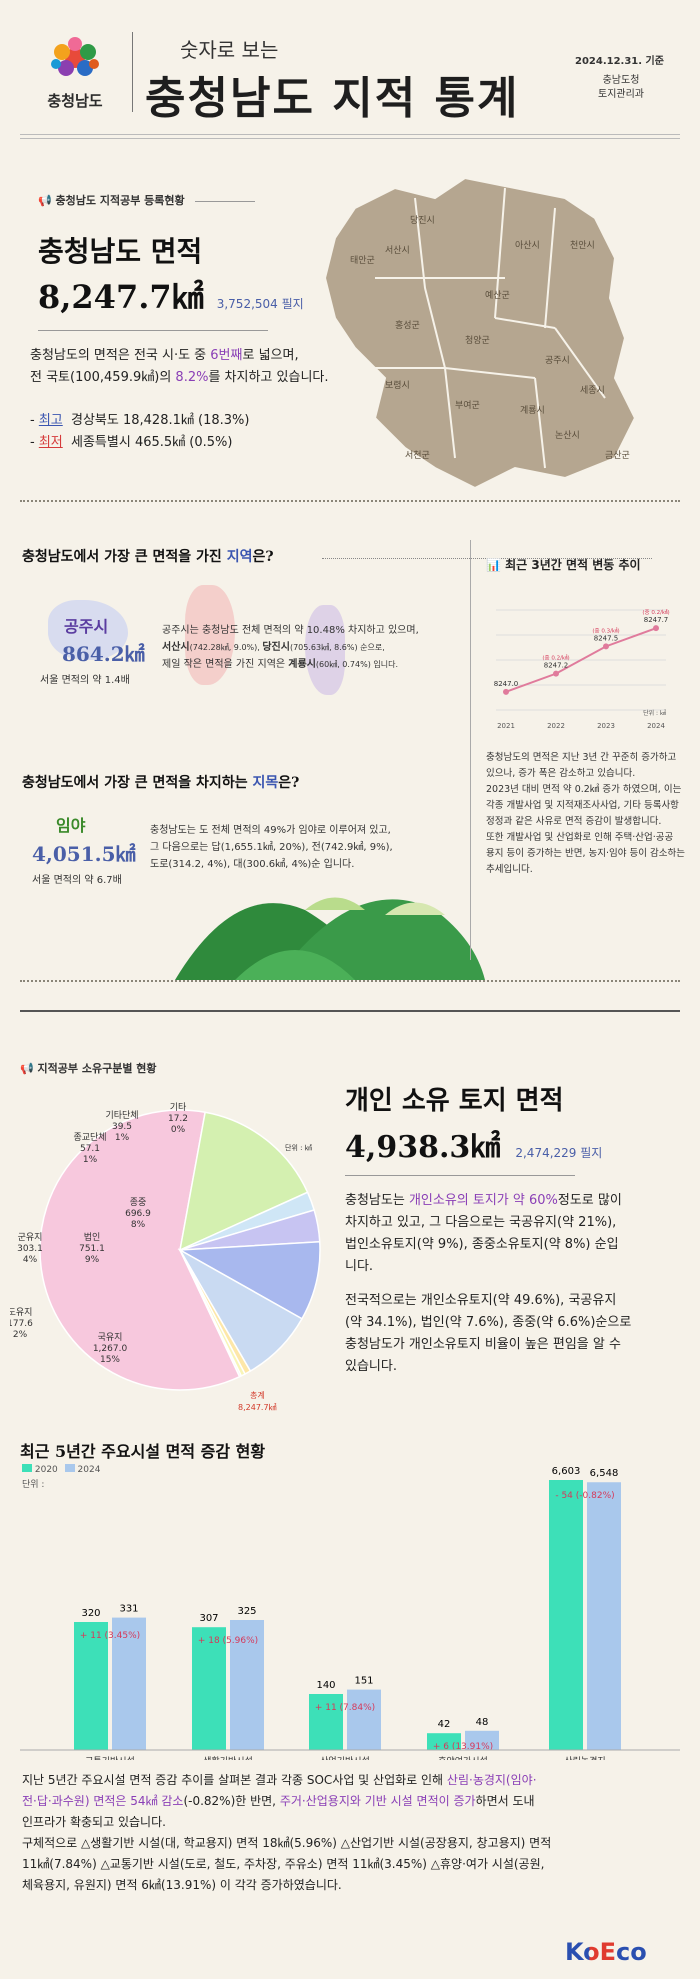 This screenshot has width=700, height=1979. Describe the element at coordinates (454, 1101) in the screenshot. I see `ownership-heading: 개인 소유 토지 면적` at that location.